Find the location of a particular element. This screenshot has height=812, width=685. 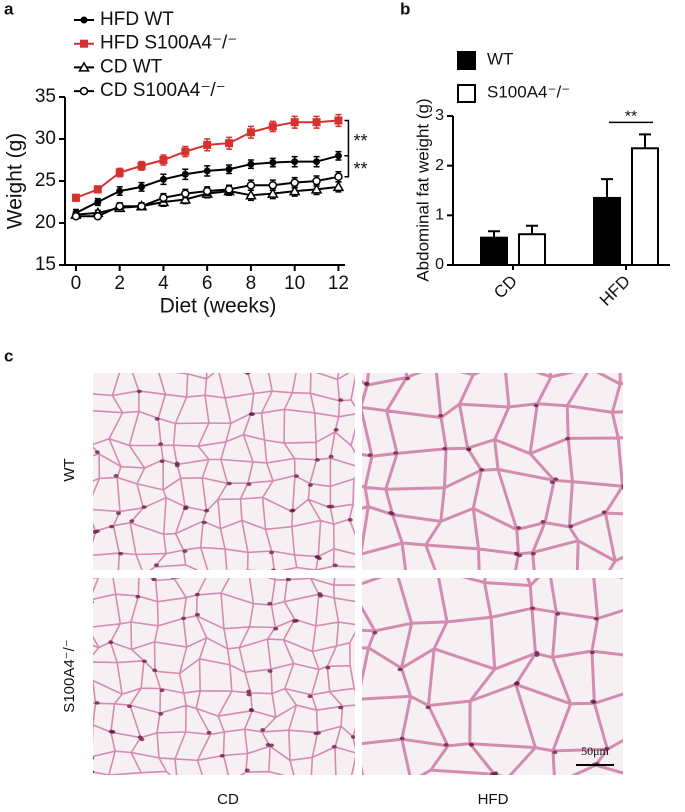

x-tick-label: HFD is located at coordinates (615, 291).